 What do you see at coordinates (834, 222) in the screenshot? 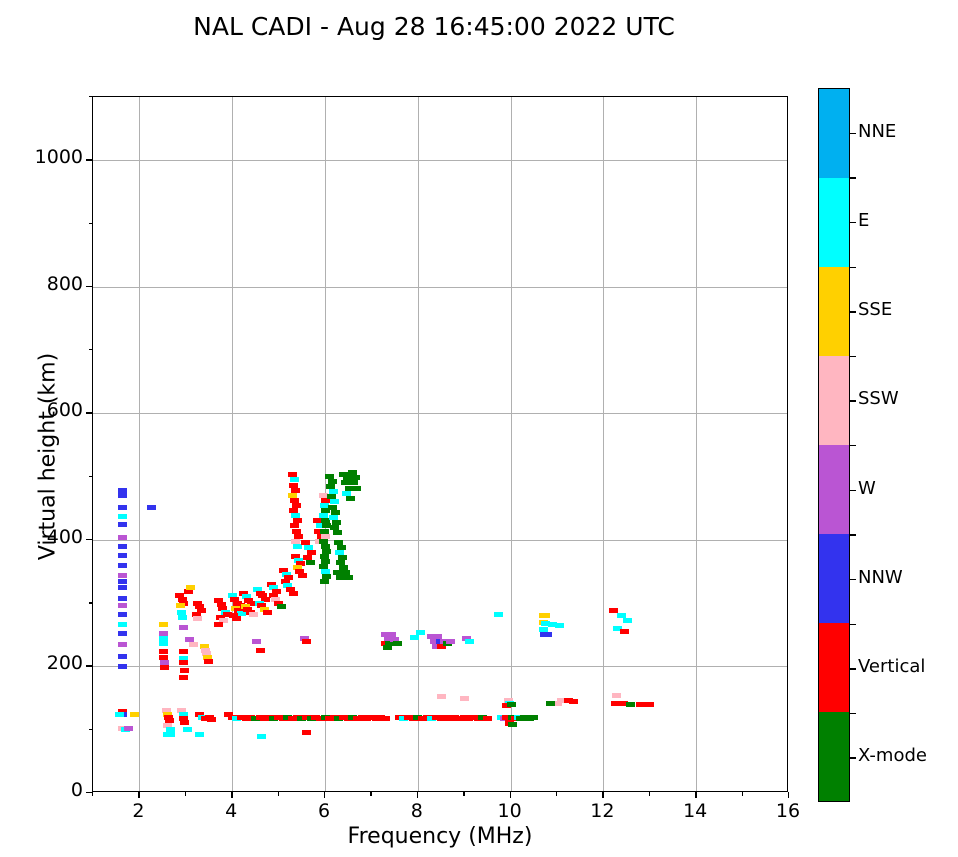
I see `colorbar-band-e` at bounding box center [834, 222].